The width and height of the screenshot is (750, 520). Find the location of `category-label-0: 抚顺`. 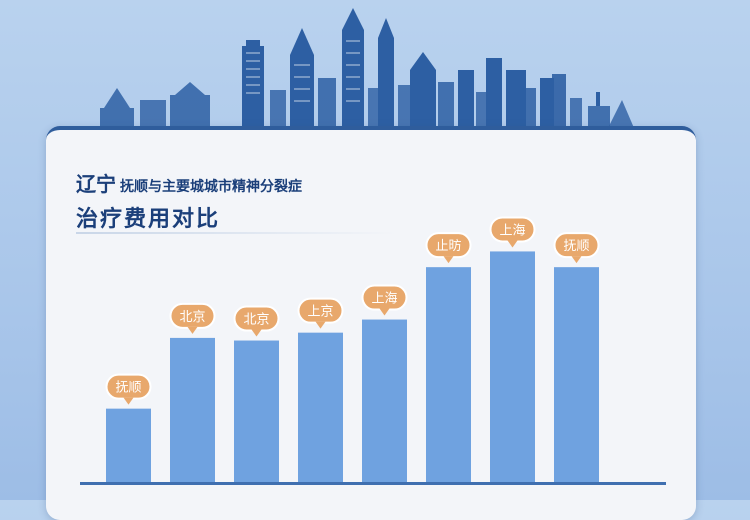

category-label-0: 抚顺 is located at coordinates (128, 388).